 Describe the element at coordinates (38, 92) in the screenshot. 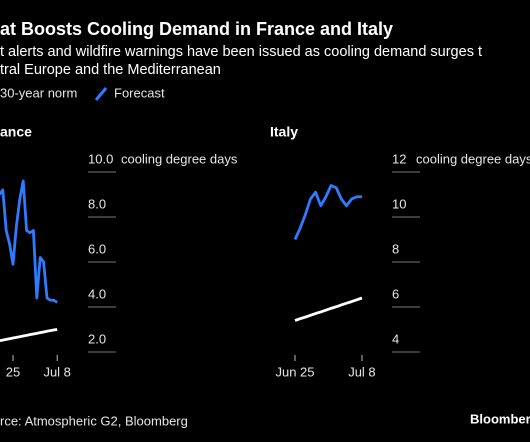

I see `legend-label: 30-year norm` at that location.